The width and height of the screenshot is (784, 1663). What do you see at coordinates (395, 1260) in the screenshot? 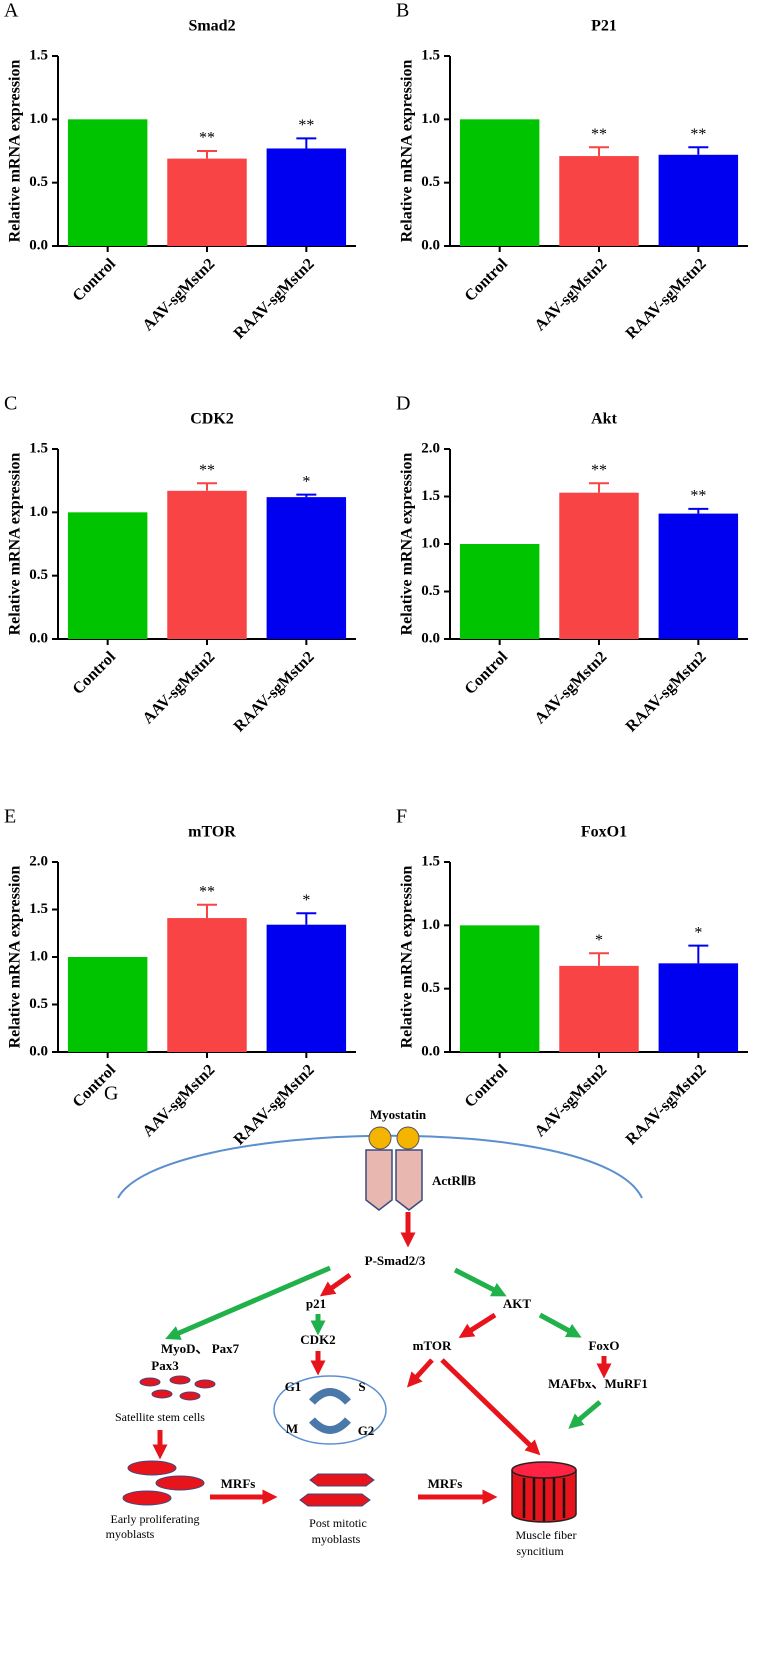
I see `node: P-Smad2/3` at bounding box center [395, 1260].